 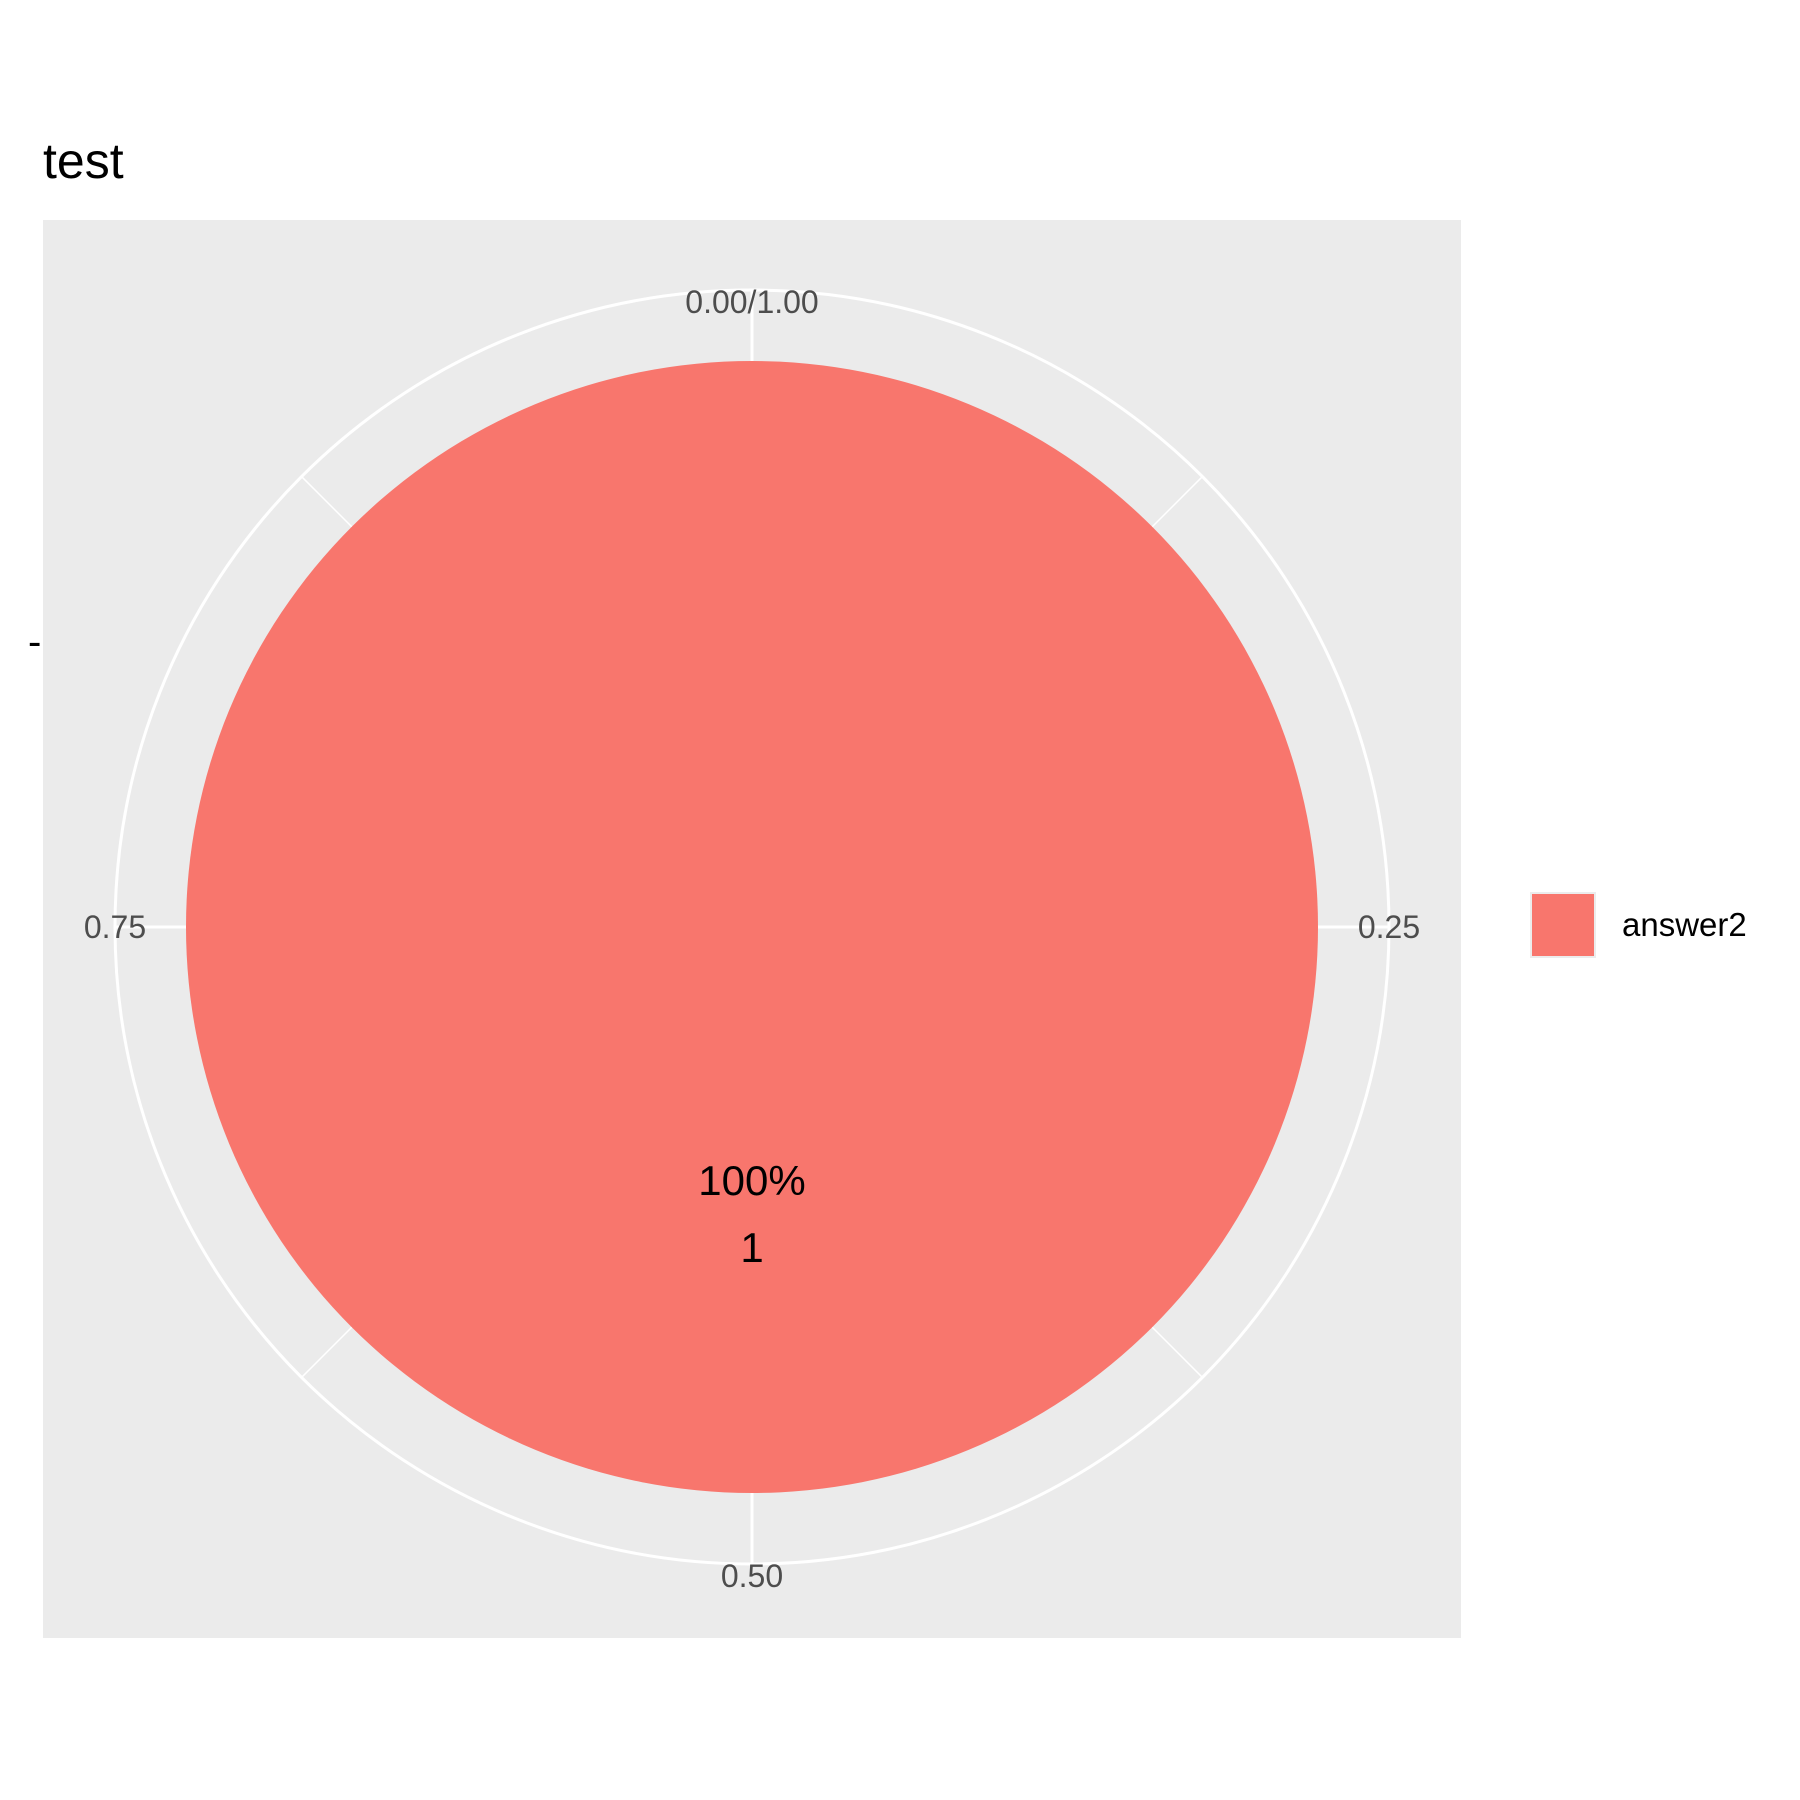 I want to click on legend: answer2, so click(x=1638, y=925).